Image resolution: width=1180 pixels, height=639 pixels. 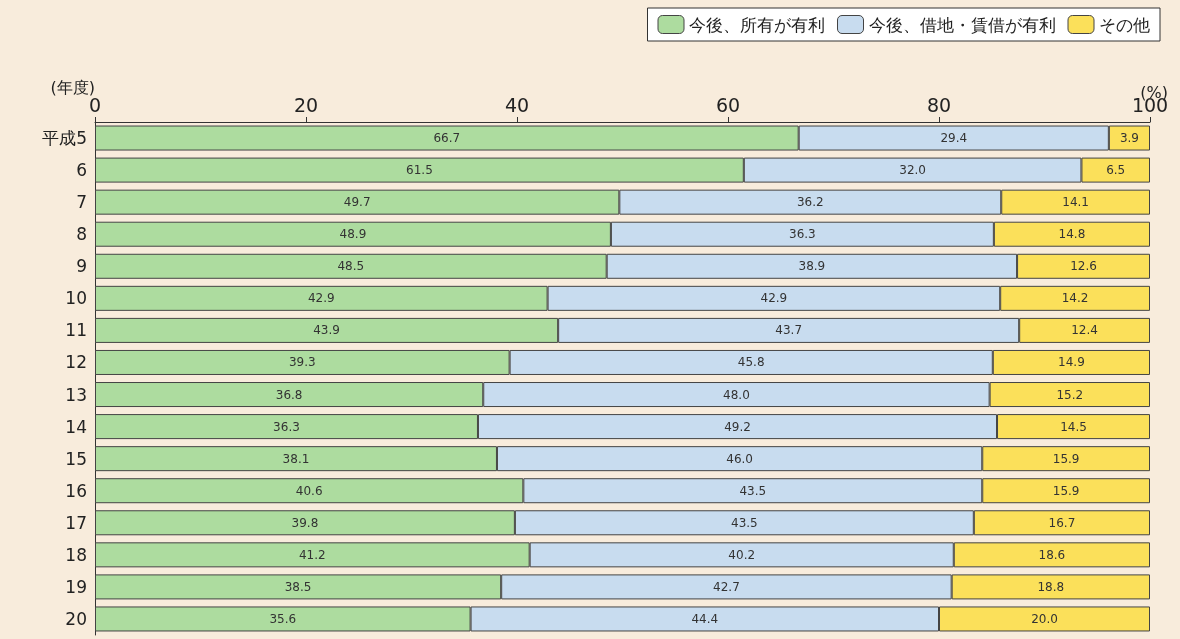 What do you see at coordinates (954, 138) in the screenshot?
I see `data-label: 29.4` at bounding box center [954, 138].